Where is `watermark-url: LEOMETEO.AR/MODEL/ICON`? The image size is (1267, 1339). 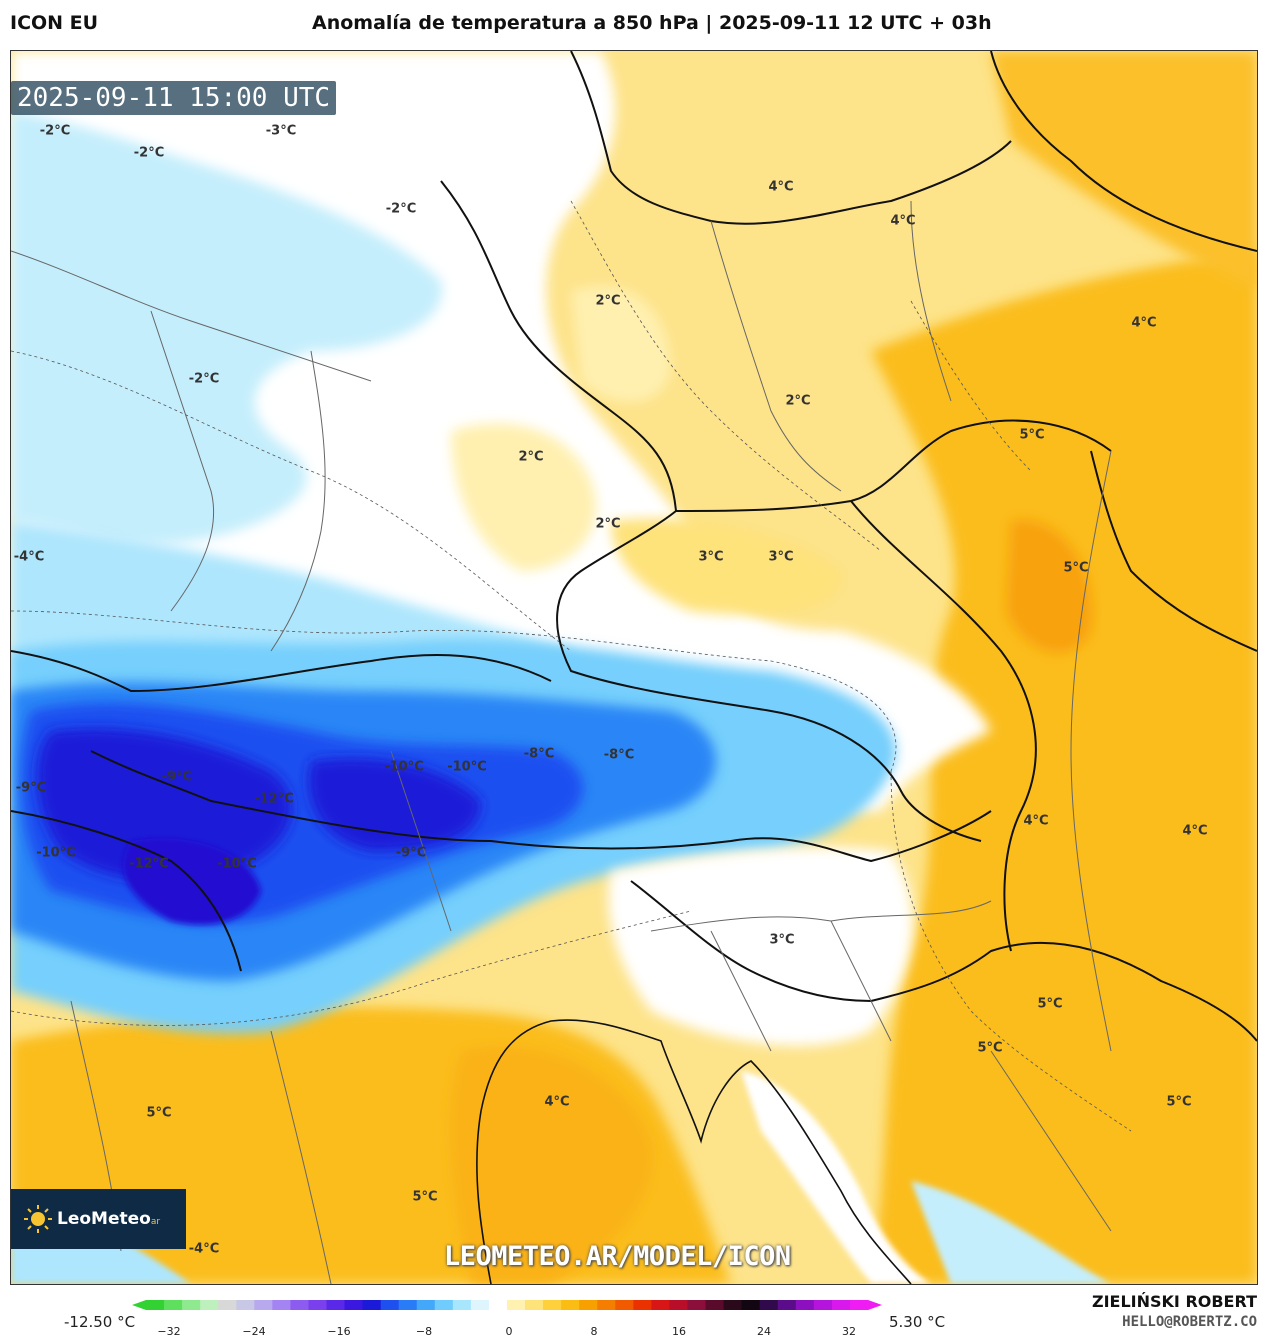 watermark-url: LEOMETEO.AR/MODEL/ICON is located at coordinates (617, 1256).